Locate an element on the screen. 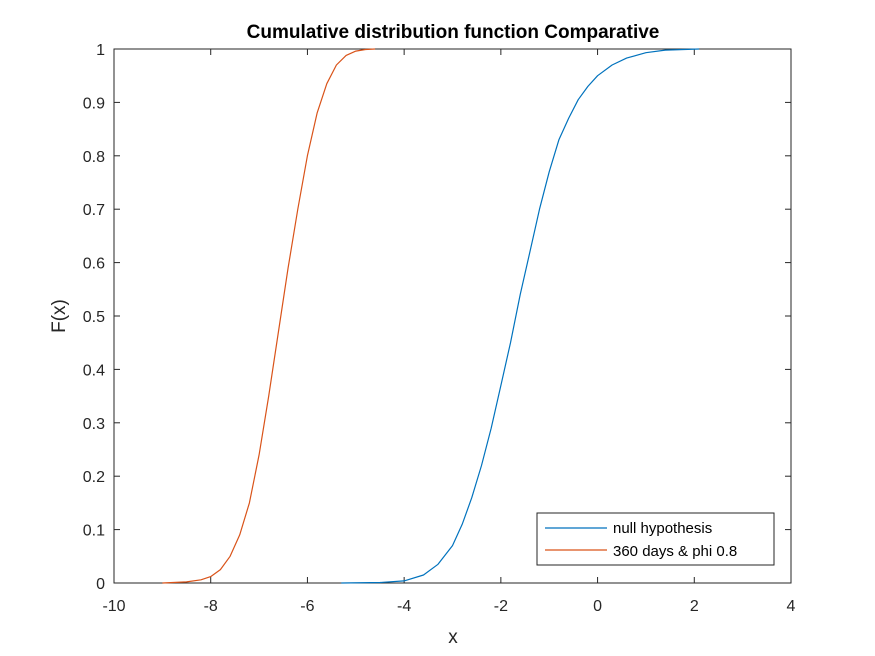 The height and width of the screenshot is (656, 875). x-tick-label: -10 is located at coordinates (113, 606).